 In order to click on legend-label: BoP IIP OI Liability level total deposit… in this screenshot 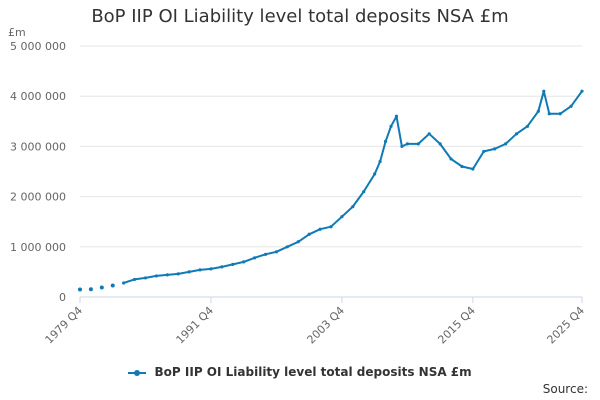, I will do `click(313, 372)`.